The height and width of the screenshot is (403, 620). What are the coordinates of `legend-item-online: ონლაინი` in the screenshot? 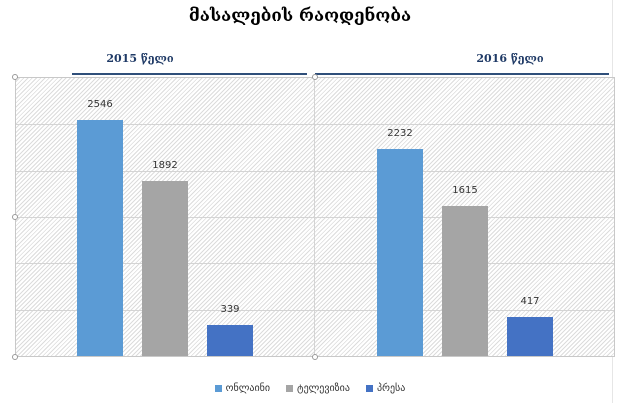 It's located at (242, 388).